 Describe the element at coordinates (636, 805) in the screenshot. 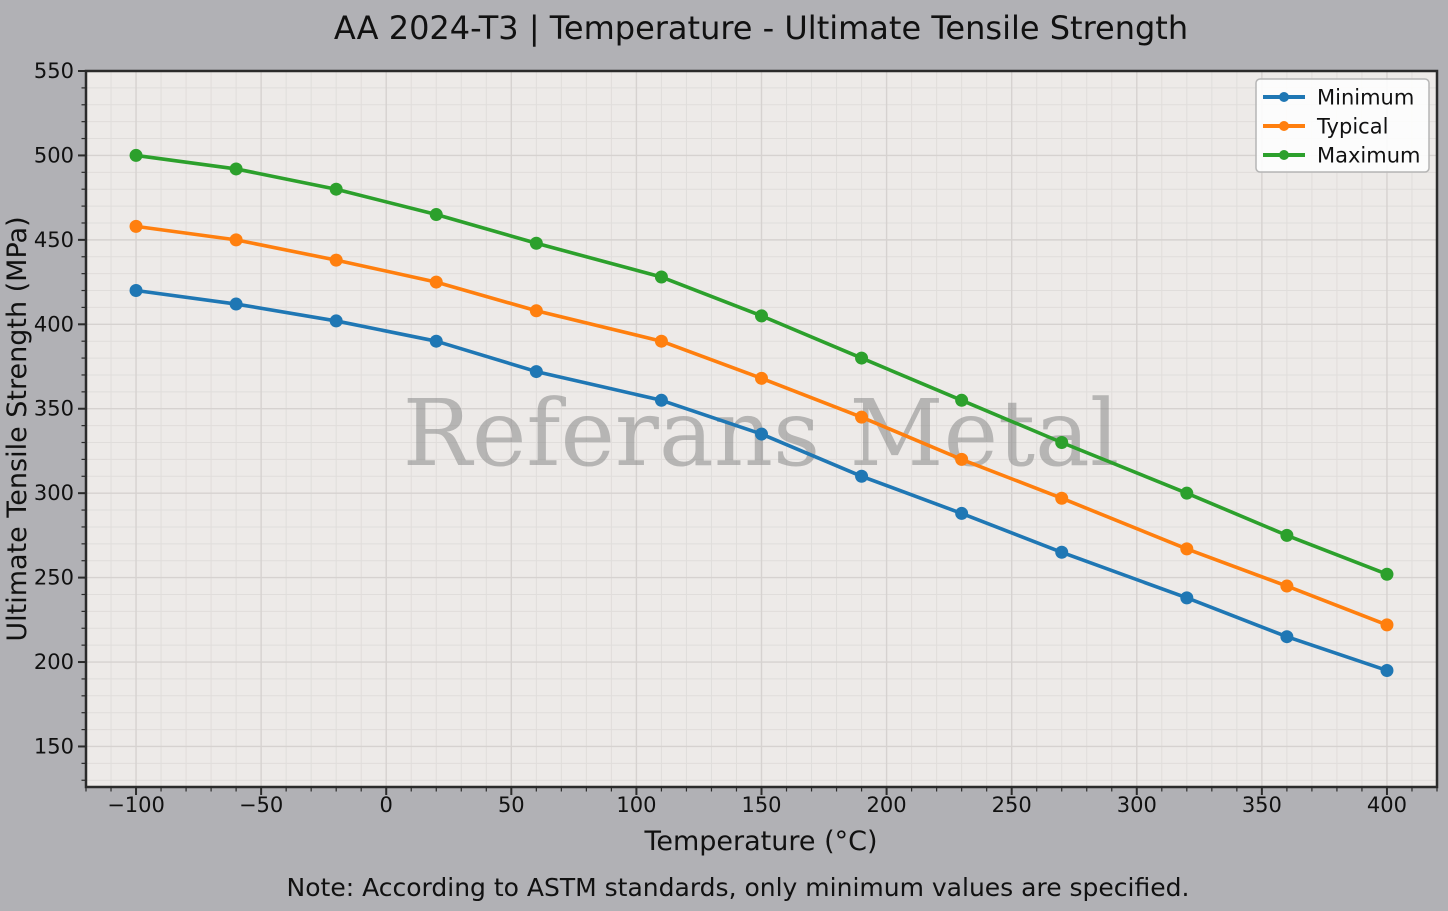

I see `x-tick-label: 100` at that location.